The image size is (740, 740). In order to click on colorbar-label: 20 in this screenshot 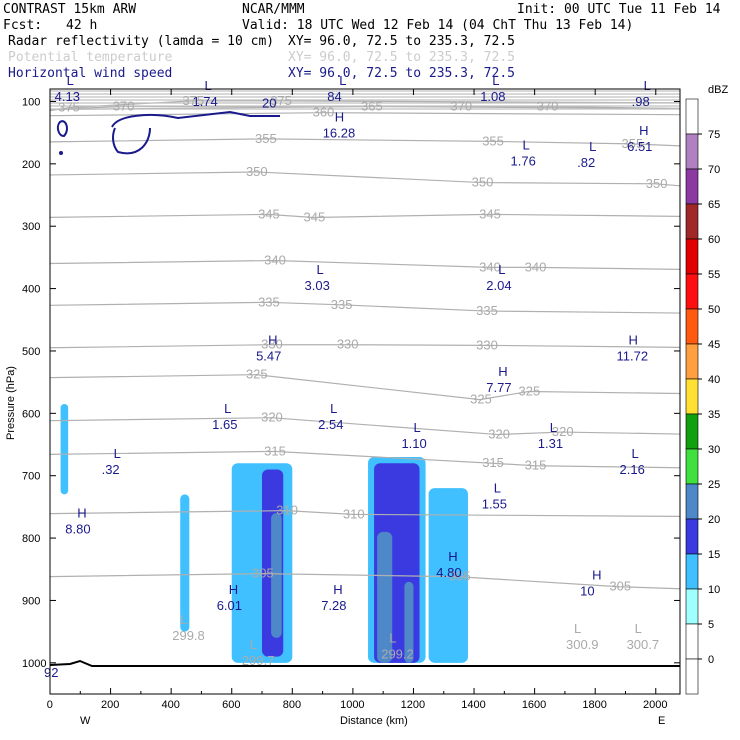, I will do `click(714, 520)`.